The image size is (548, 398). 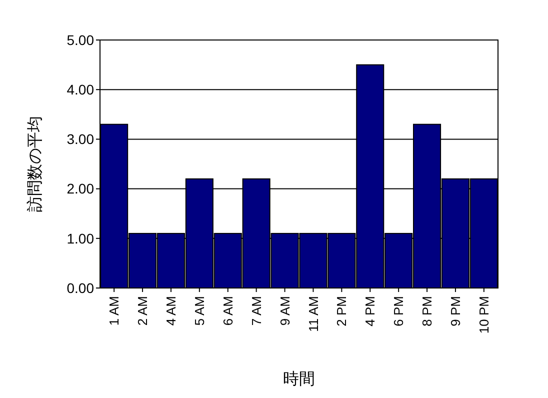 What do you see at coordinates (398, 311) in the screenshot?
I see `x-tick-label: 6 PM` at bounding box center [398, 311].